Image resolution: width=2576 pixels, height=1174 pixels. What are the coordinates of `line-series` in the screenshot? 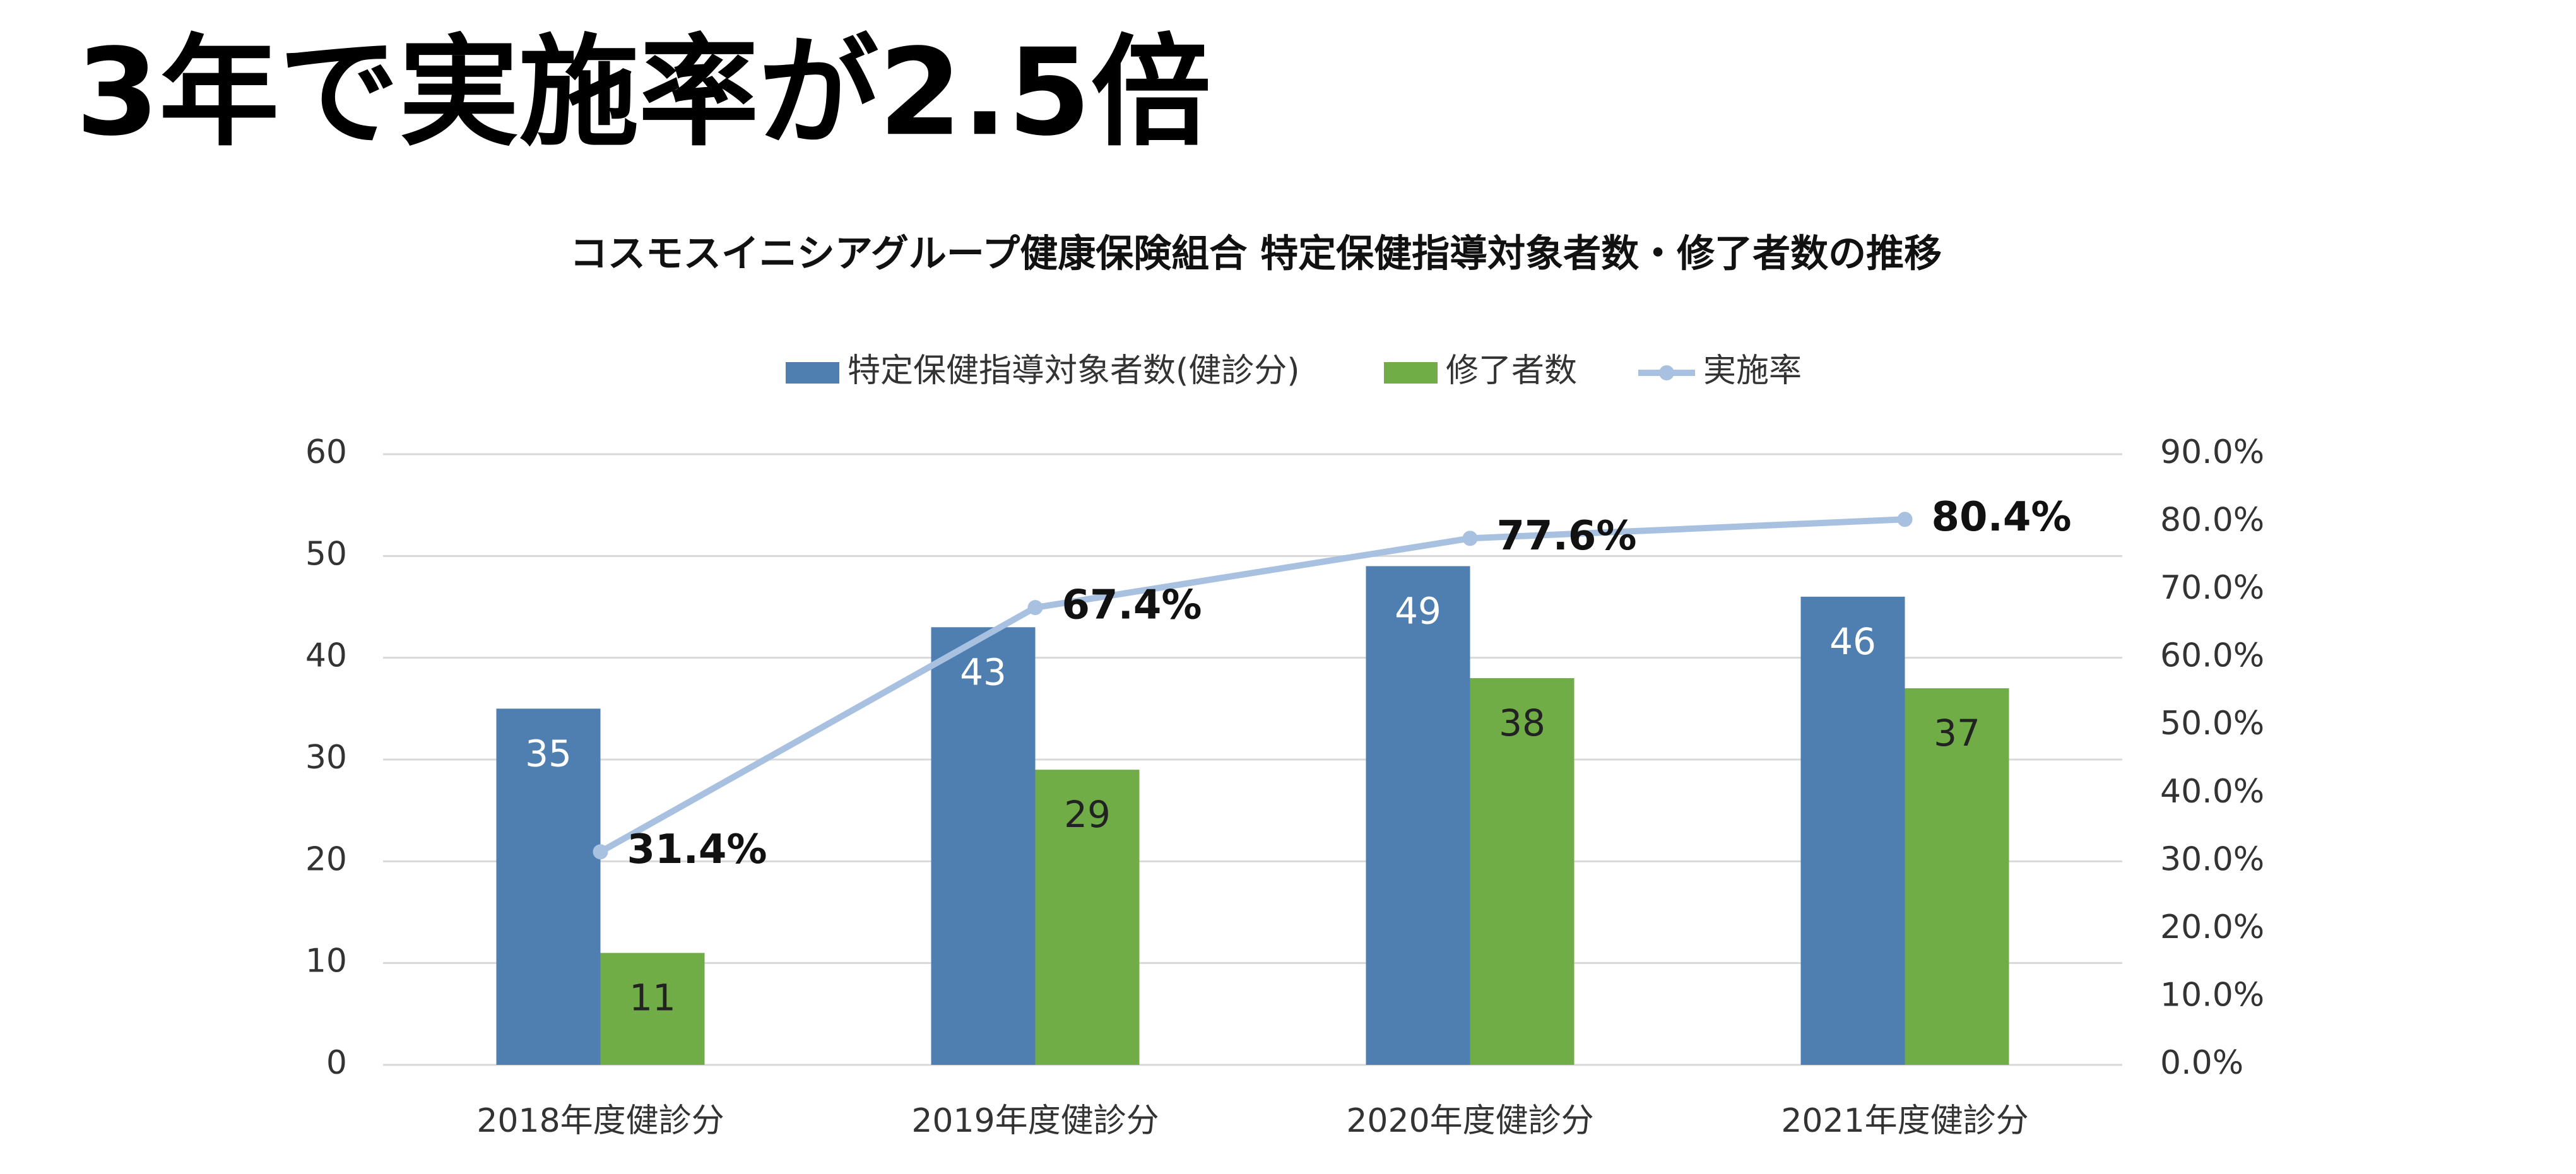 It's located at (1252, 685).